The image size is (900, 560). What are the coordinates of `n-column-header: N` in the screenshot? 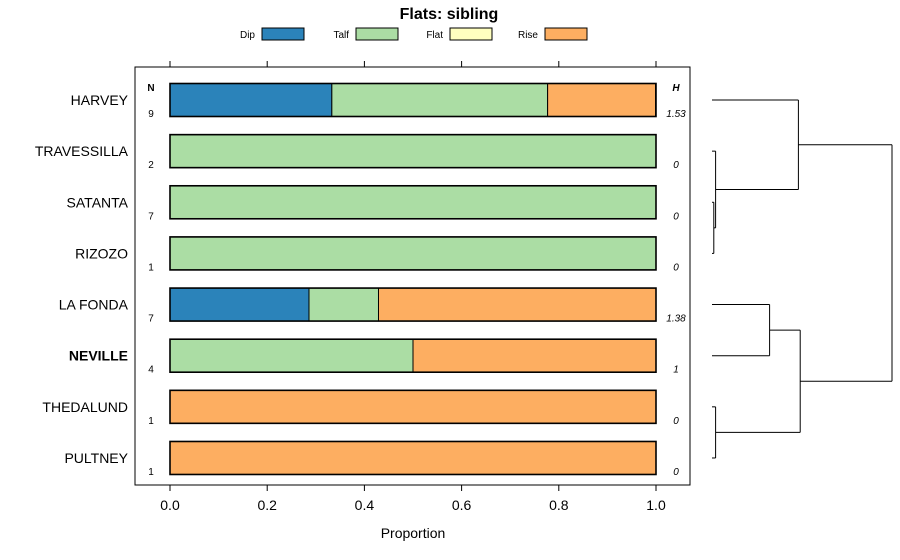 It's located at (150, 88).